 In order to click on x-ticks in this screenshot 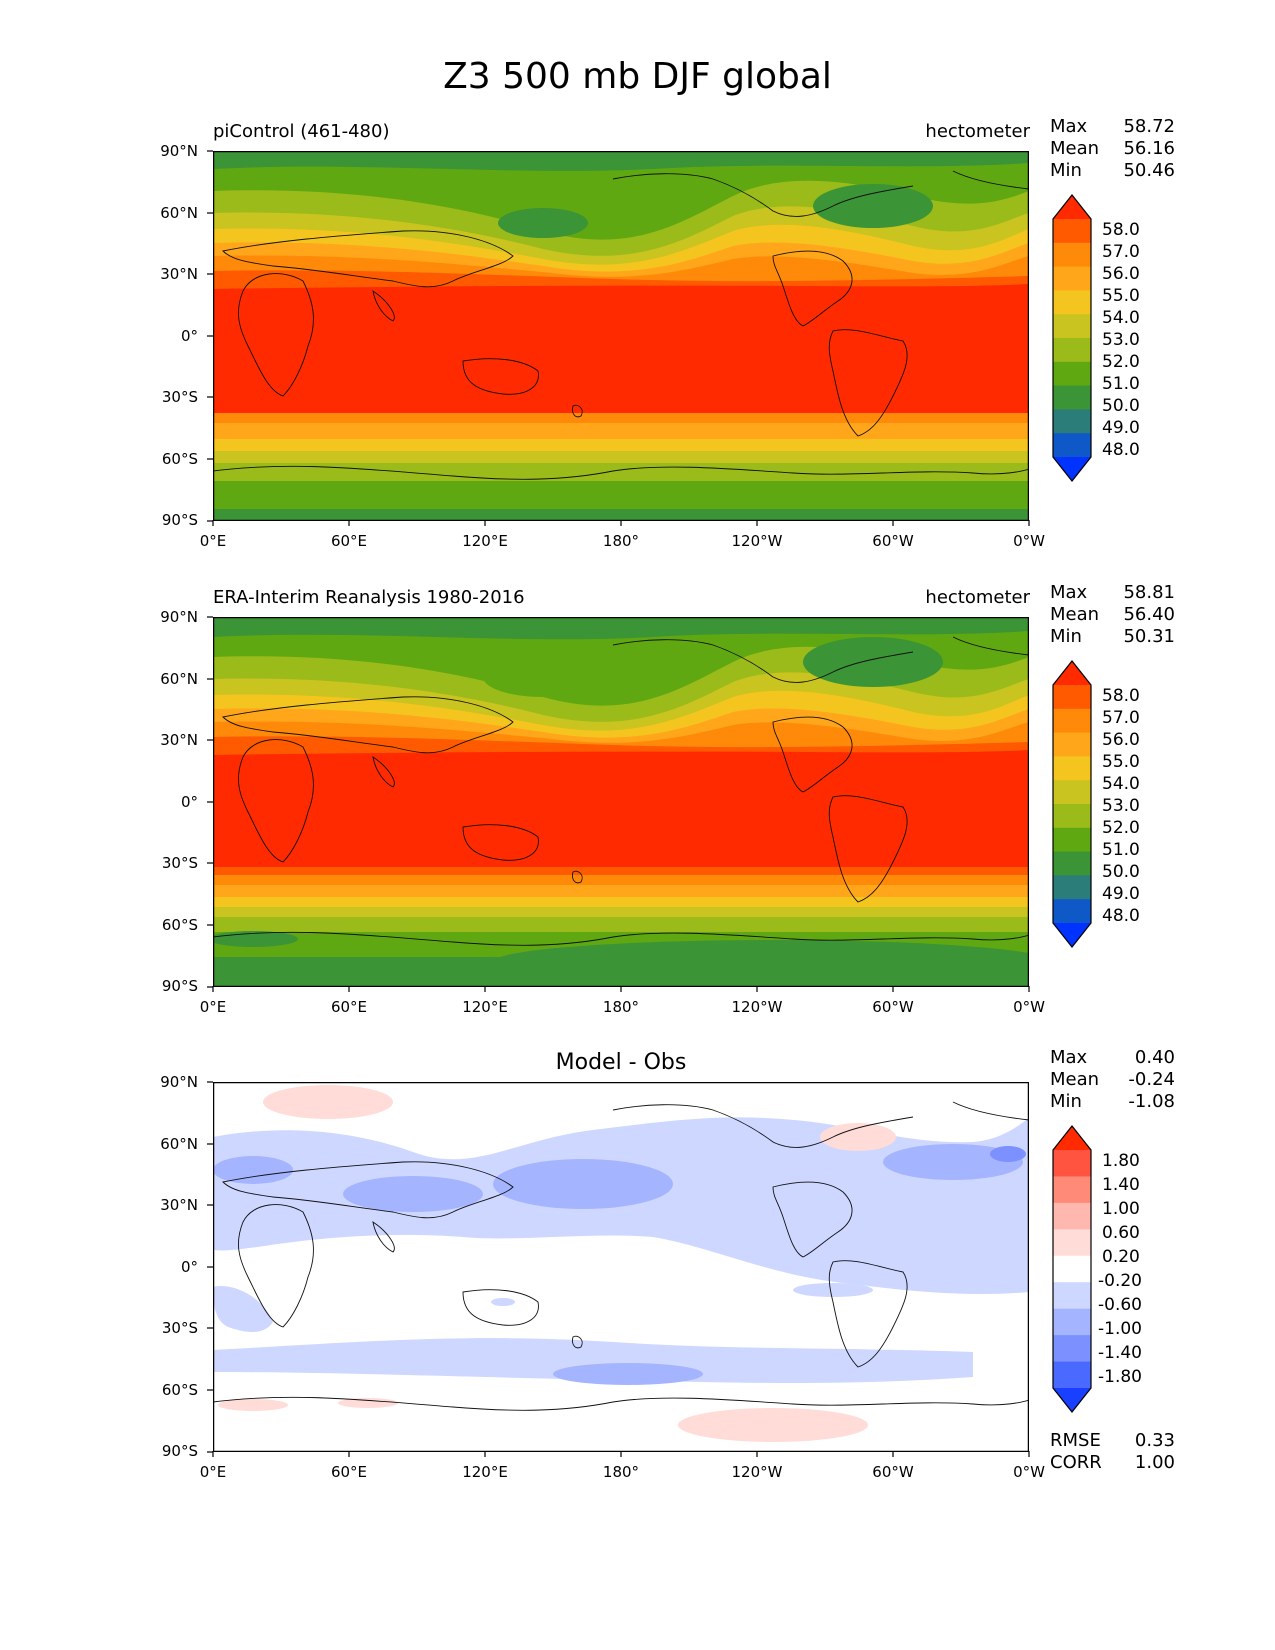, I will do `click(621, 989)`.